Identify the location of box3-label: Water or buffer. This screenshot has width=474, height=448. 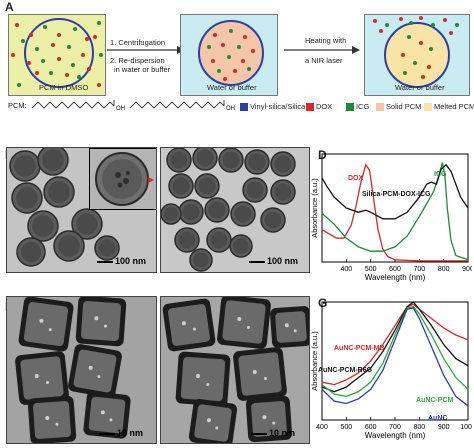
(420, 87).